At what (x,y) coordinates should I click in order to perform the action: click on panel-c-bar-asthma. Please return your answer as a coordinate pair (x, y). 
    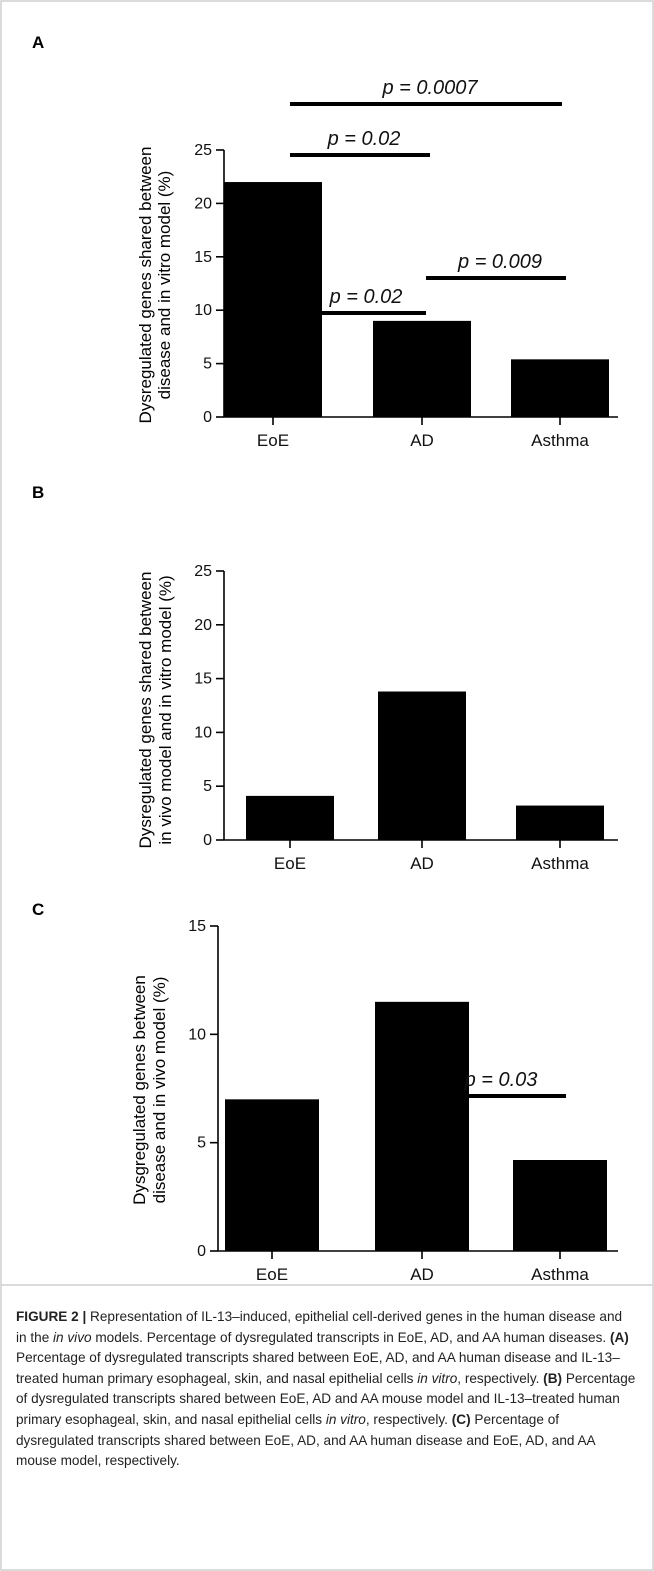
    Looking at the image, I should click on (560, 1205).